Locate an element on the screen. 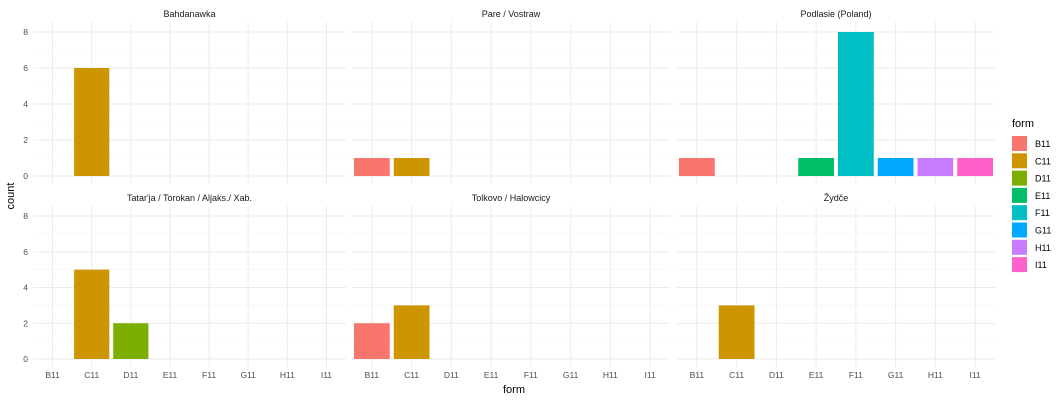 The width and height of the screenshot is (1063, 405). panel-title: Žydče is located at coordinates (836, 198).